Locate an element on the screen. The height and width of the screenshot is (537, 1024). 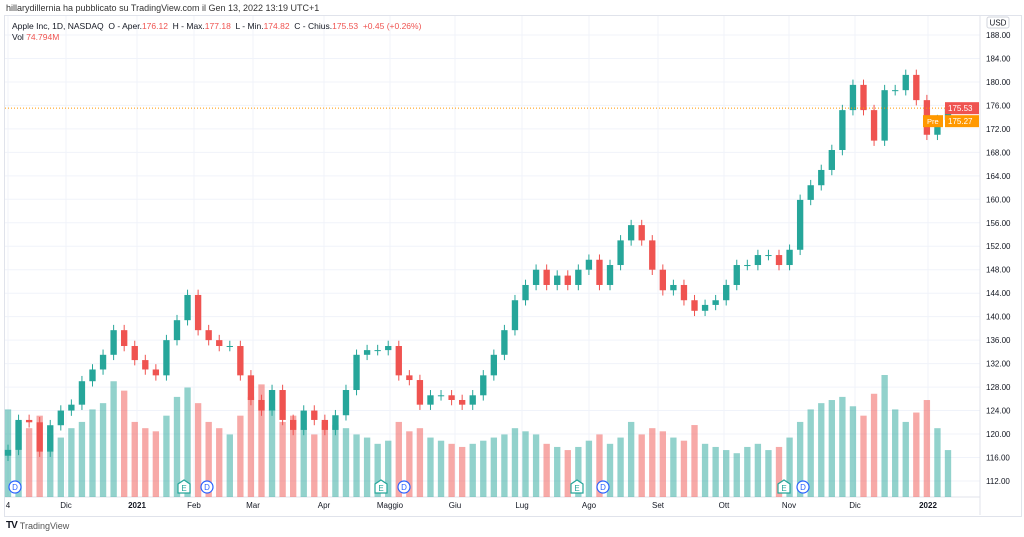
y-tick-label: 184.00 is located at coordinates (998, 58).